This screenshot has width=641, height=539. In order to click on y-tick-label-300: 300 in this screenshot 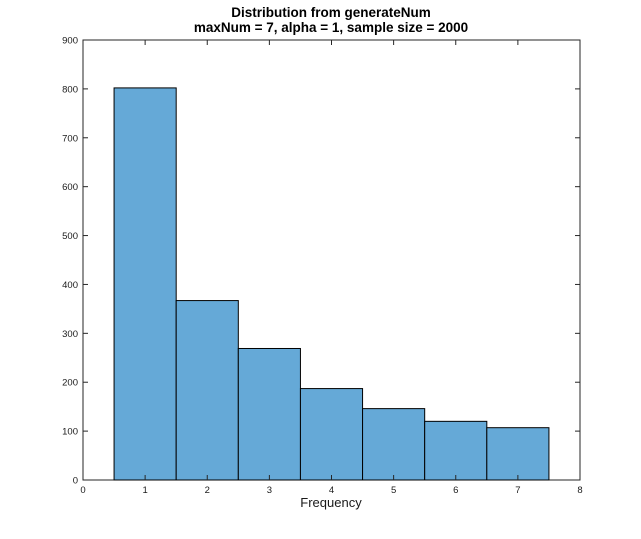, I will do `click(70, 334)`.